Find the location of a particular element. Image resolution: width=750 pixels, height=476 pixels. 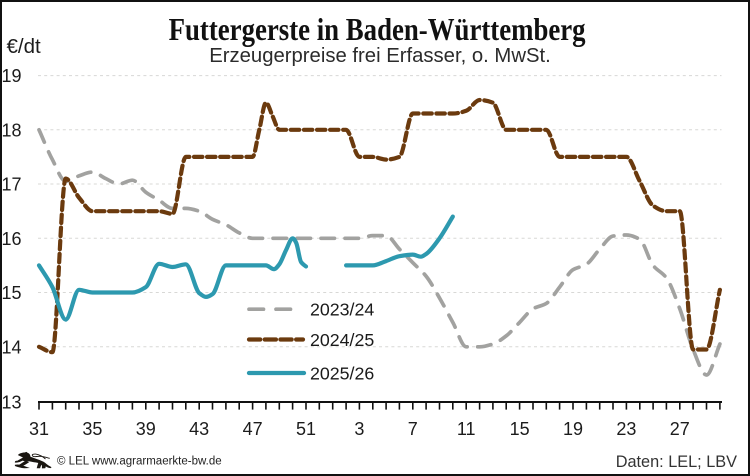

svg-text: 35 is located at coordinates (92, 429).